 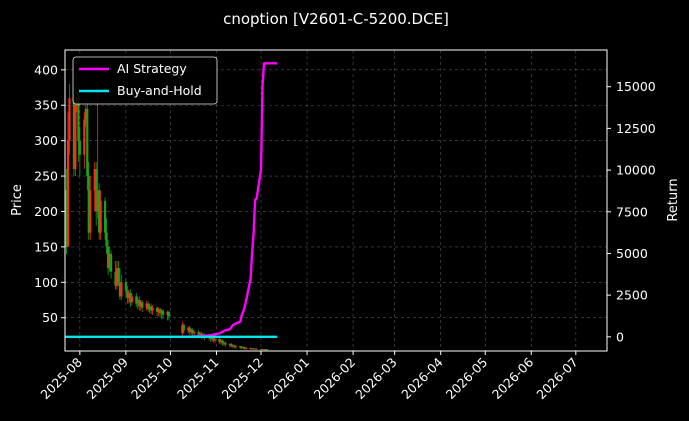 What do you see at coordinates (673, 199) in the screenshot?
I see `y-axis-label-right: Return` at bounding box center [673, 199].